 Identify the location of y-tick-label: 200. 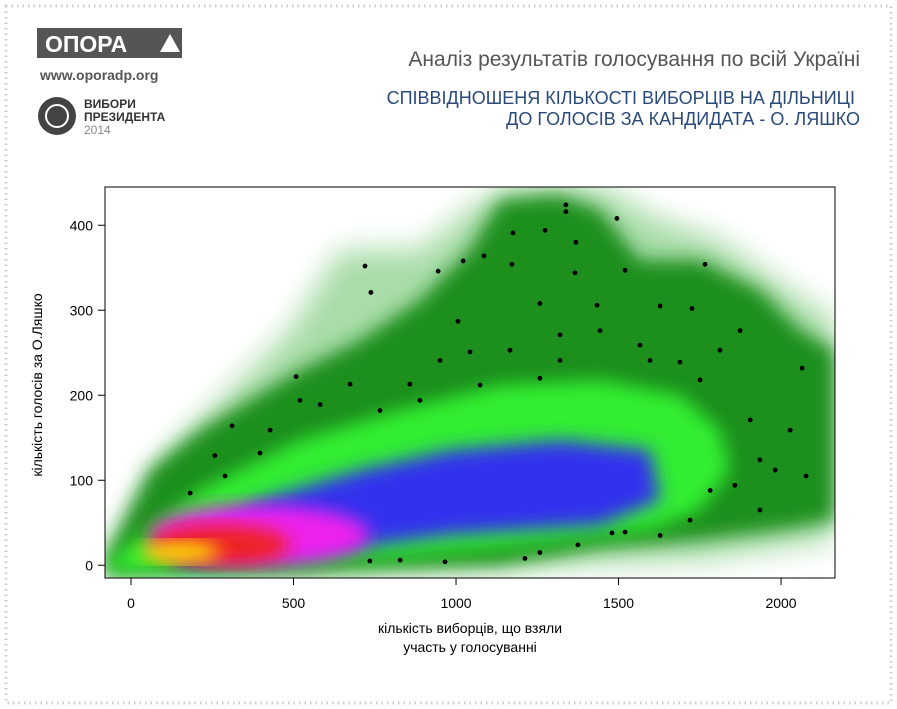
(82, 395).